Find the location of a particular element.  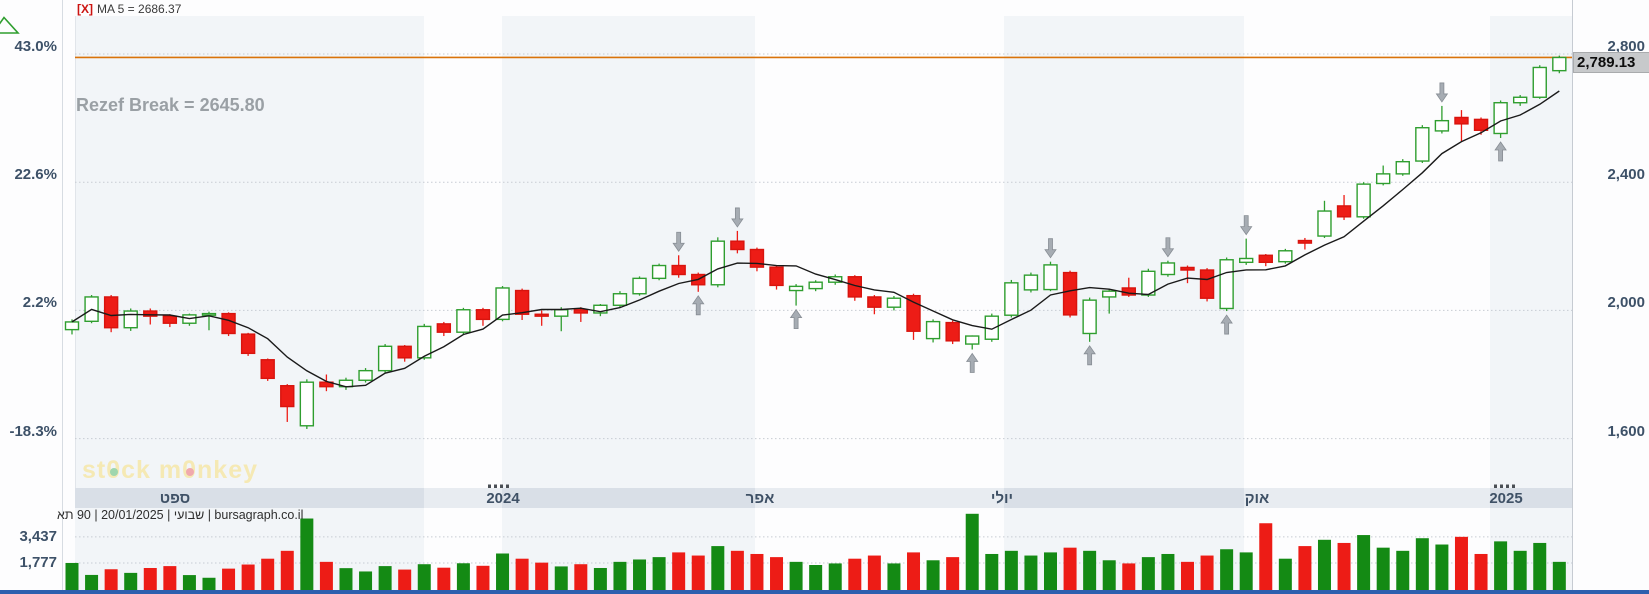

price-axis-label: 2,400 is located at coordinates (1626, 175).